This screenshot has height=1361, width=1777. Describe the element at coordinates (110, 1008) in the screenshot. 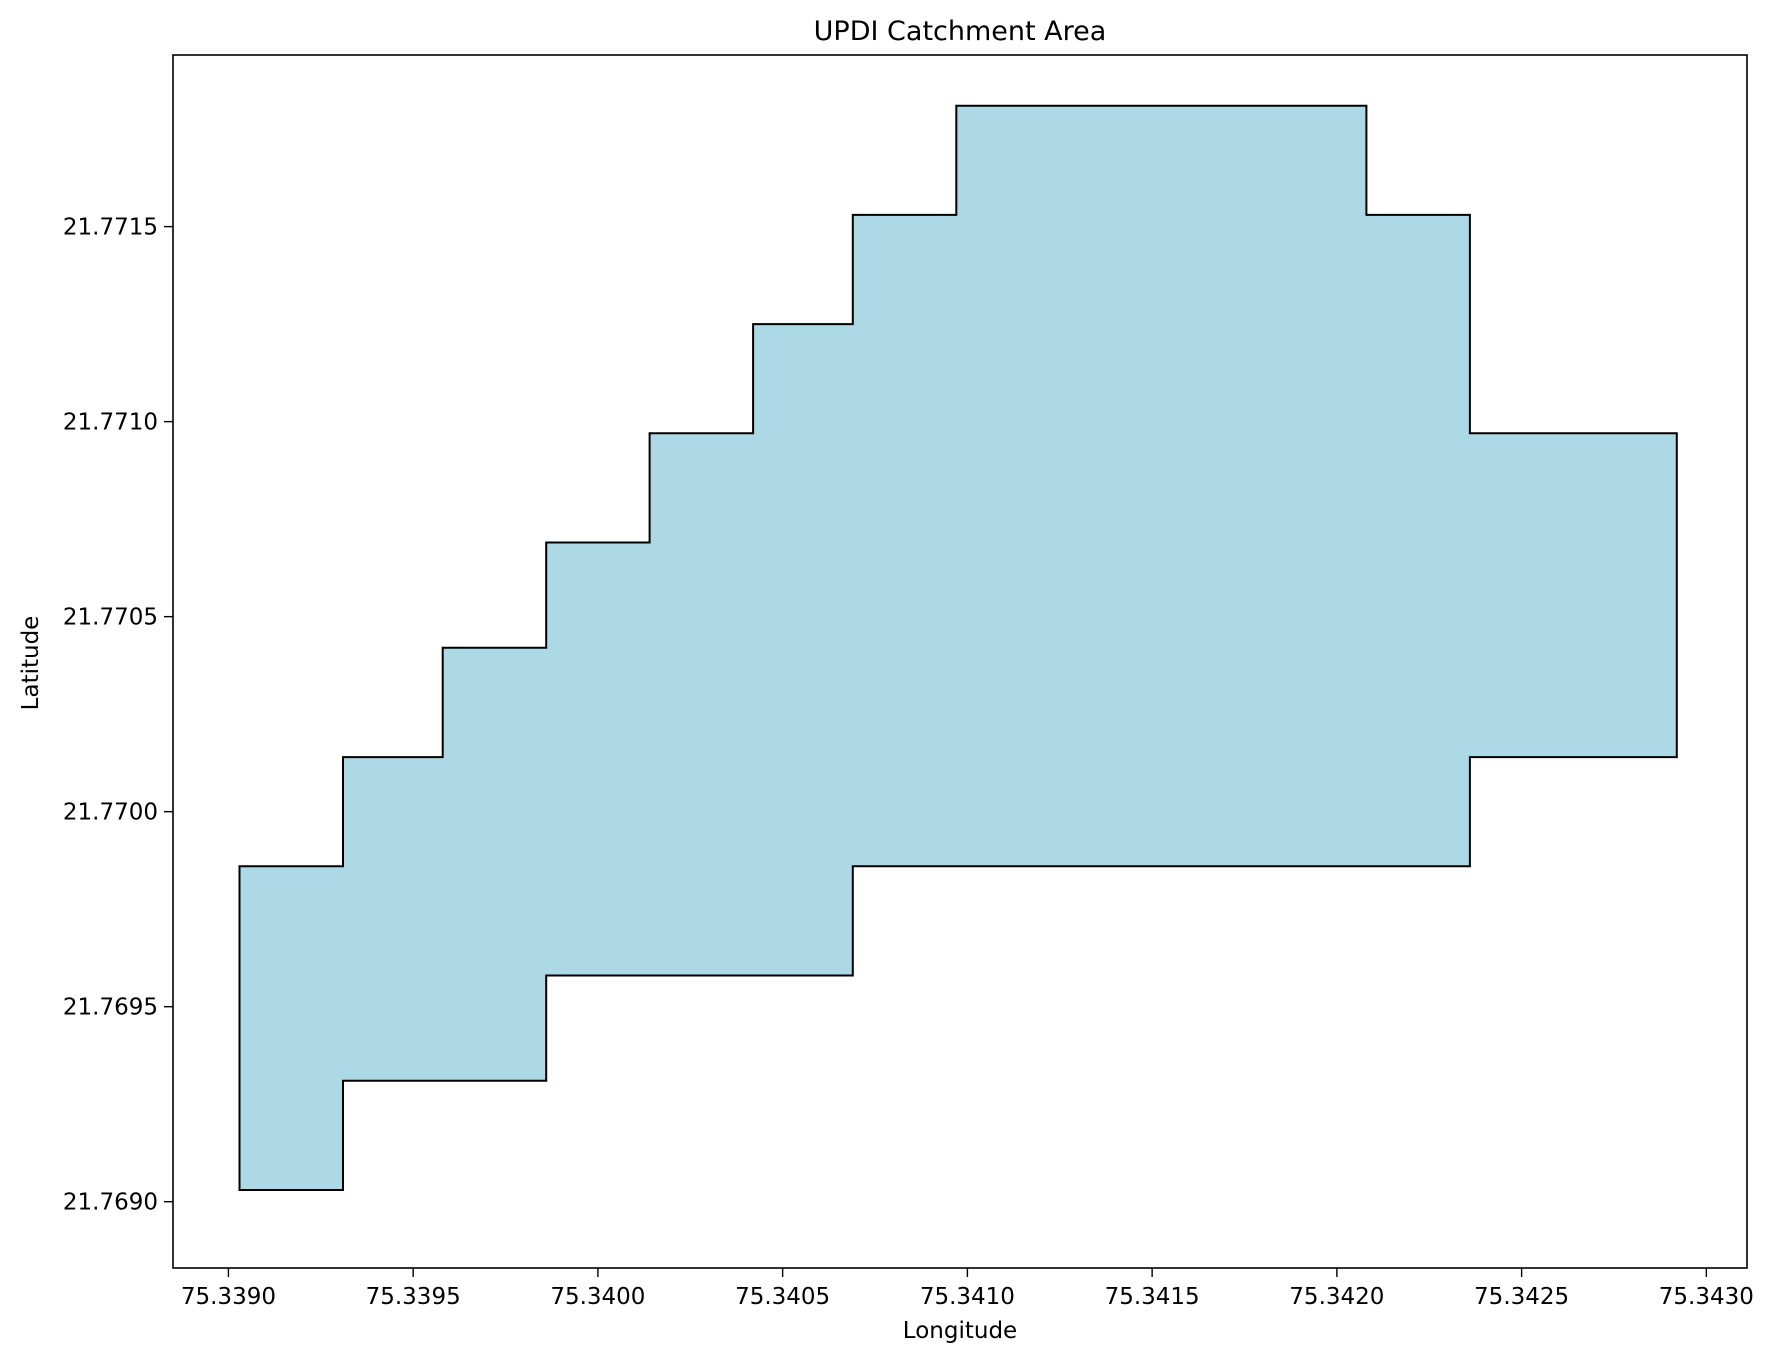

I see `y-tick-label: 21.7695` at that location.